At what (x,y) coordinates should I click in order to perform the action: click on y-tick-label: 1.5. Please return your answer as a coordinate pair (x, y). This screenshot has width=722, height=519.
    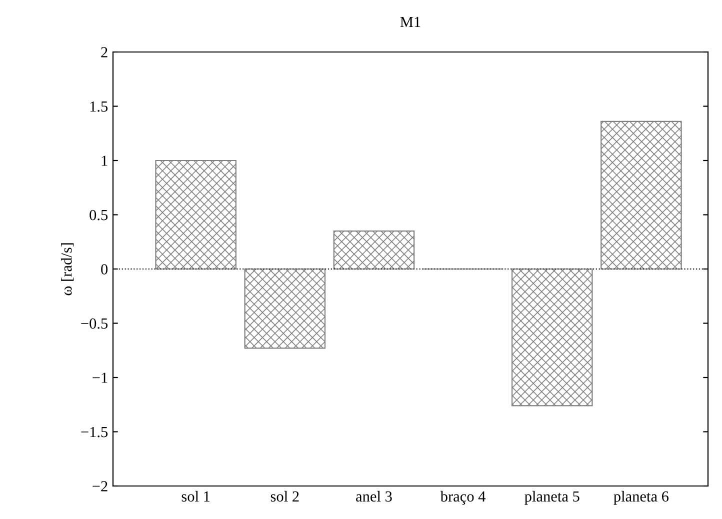
    Looking at the image, I should click on (99, 106).